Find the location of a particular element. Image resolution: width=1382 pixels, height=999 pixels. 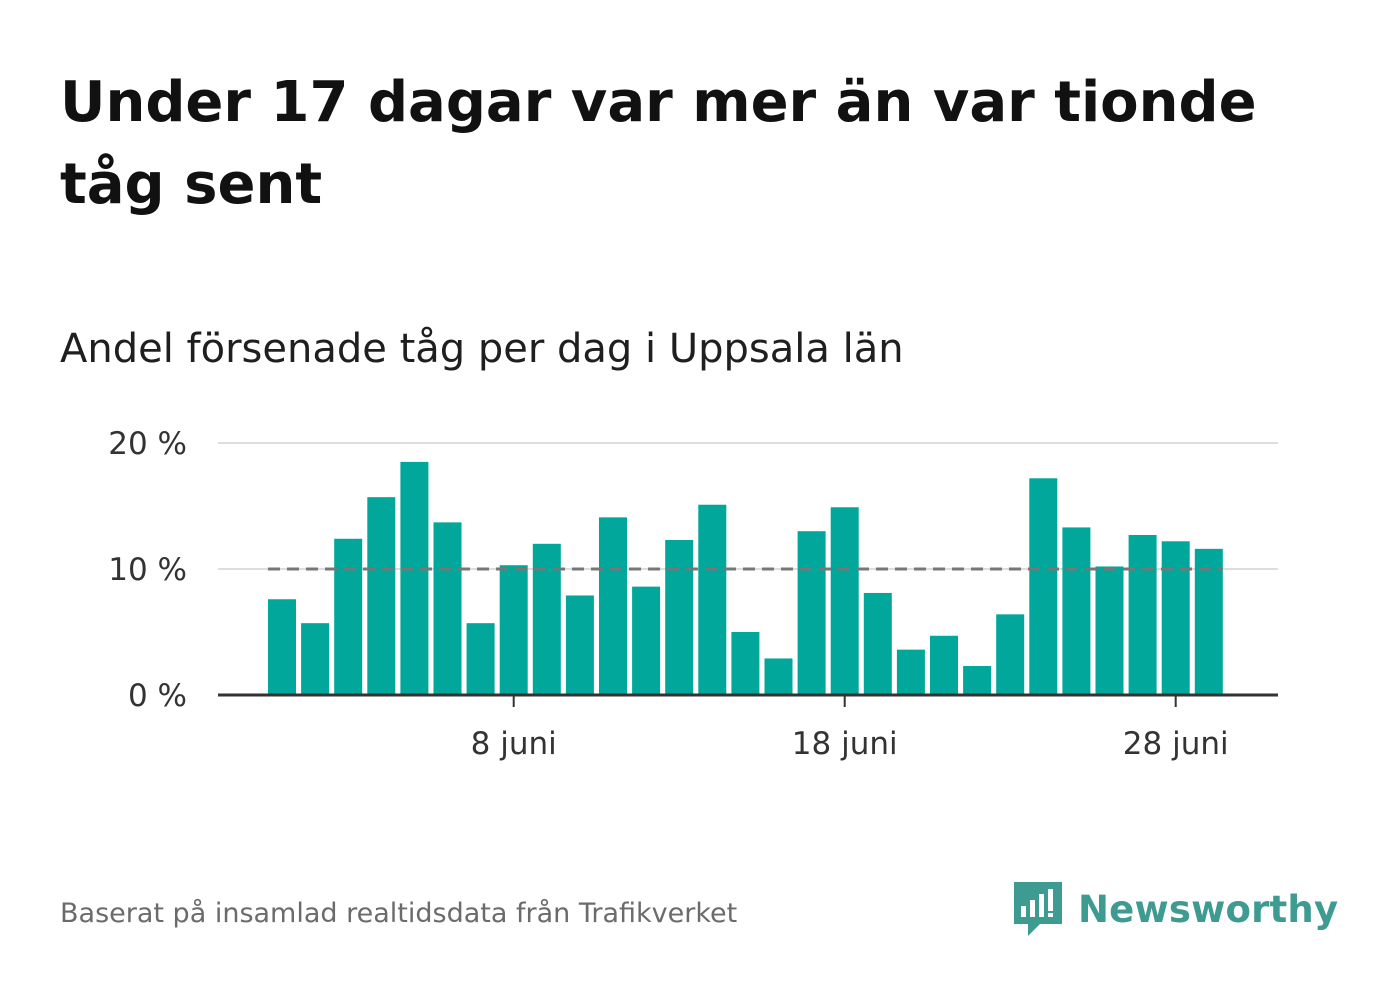

x-tick-label: 18 juni is located at coordinates (845, 744).